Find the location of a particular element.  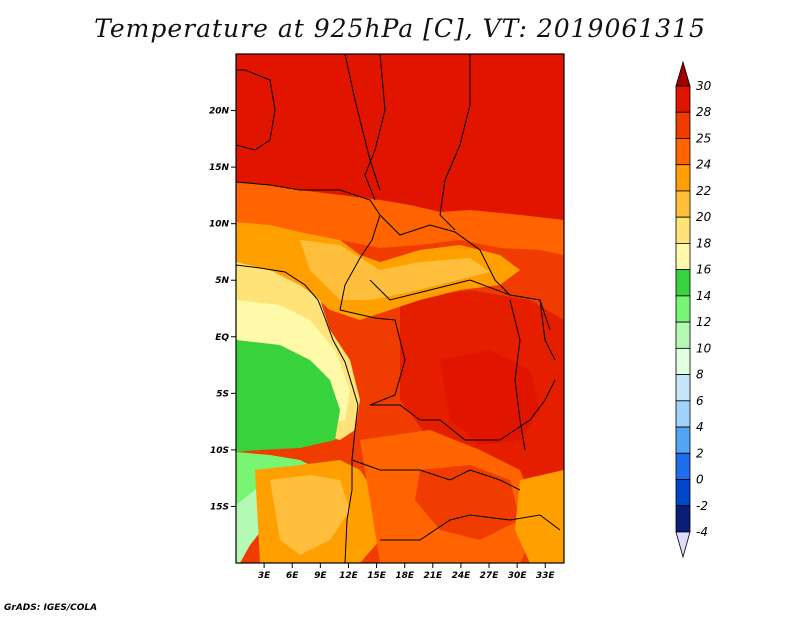

lat-tick-label: 15S is located at coordinates (219, 507).